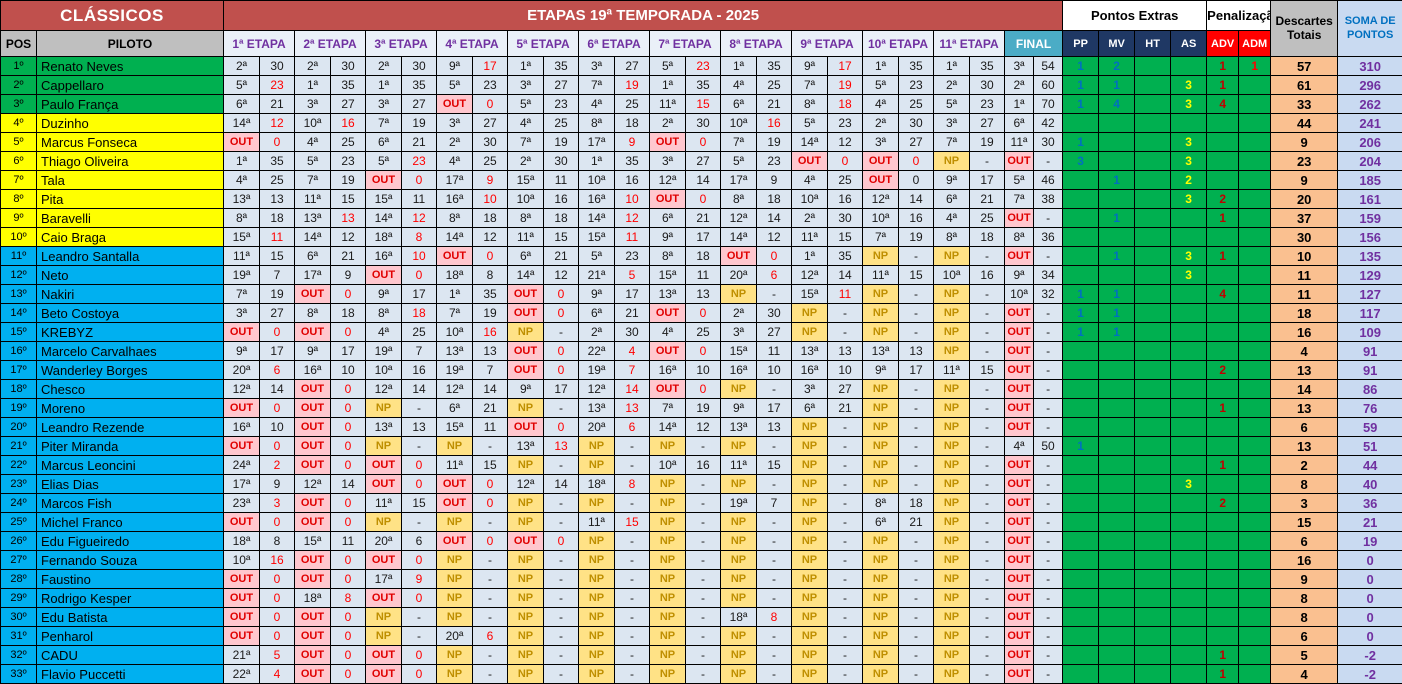 The image size is (1402, 684). What do you see at coordinates (597, 351) in the screenshot?
I see `etapa-6-position-cell: 22ª` at bounding box center [597, 351].